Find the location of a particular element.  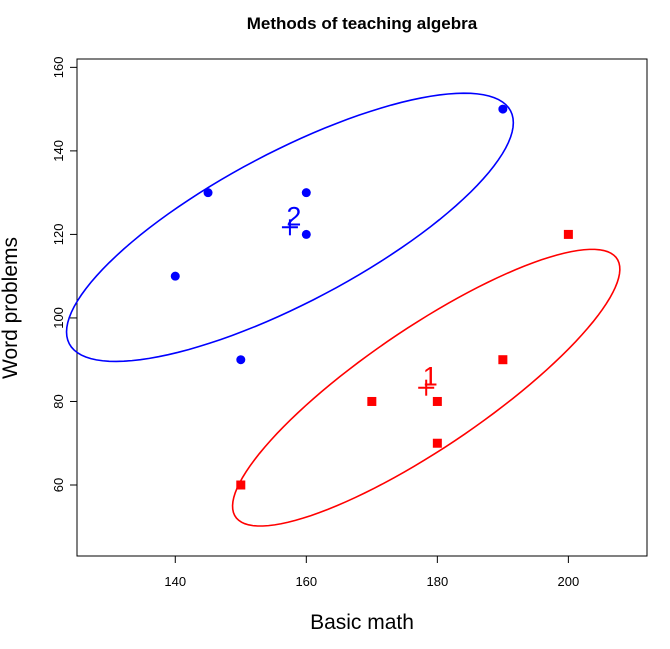

y-tick-label: 60 is located at coordinates (58, 485).